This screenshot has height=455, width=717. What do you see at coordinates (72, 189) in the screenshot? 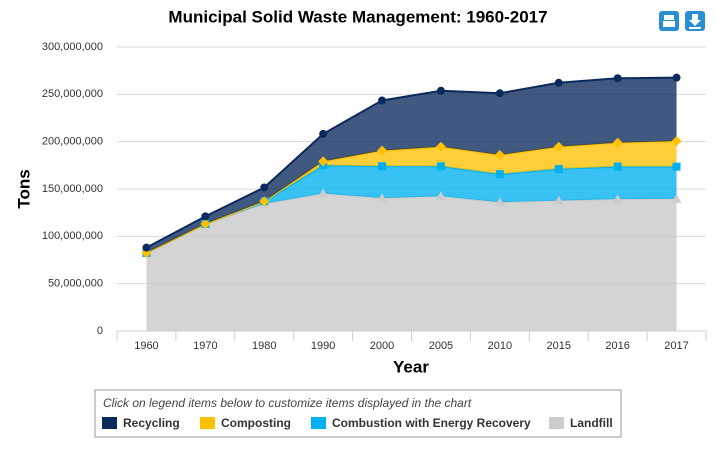
I see `y-tick-label: 150,000,000` at bounding box center [72, 189].